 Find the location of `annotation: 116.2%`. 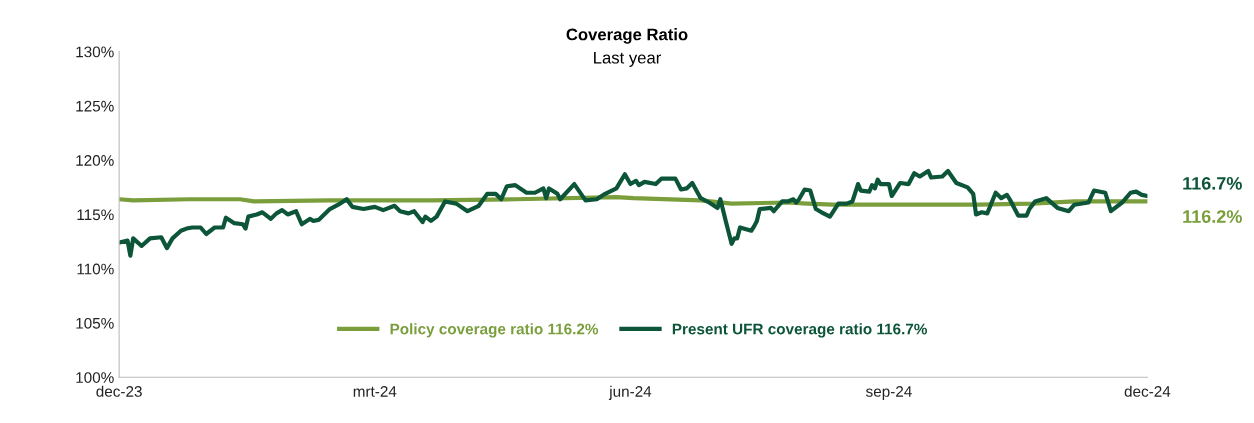

annotation: 116.2% is located at coordinates (1212, 216).